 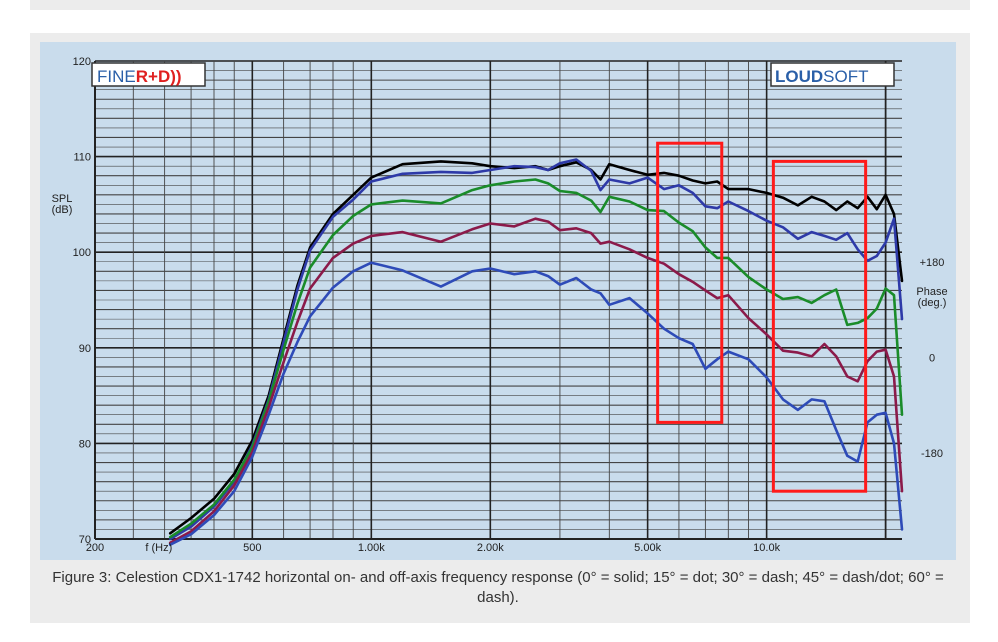 What do you see at coordinates (82, 62) in the screenshot?
I see `y-tick-label: 120` at bounding box center [82, 62].